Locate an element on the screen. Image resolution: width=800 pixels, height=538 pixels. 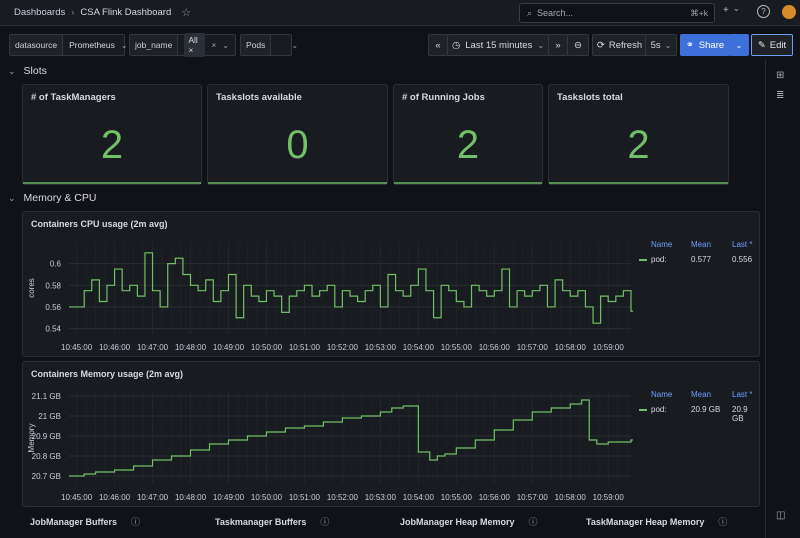
panel-title: Containers CPU usage (2m avg) is located at coordinates (99, 224).